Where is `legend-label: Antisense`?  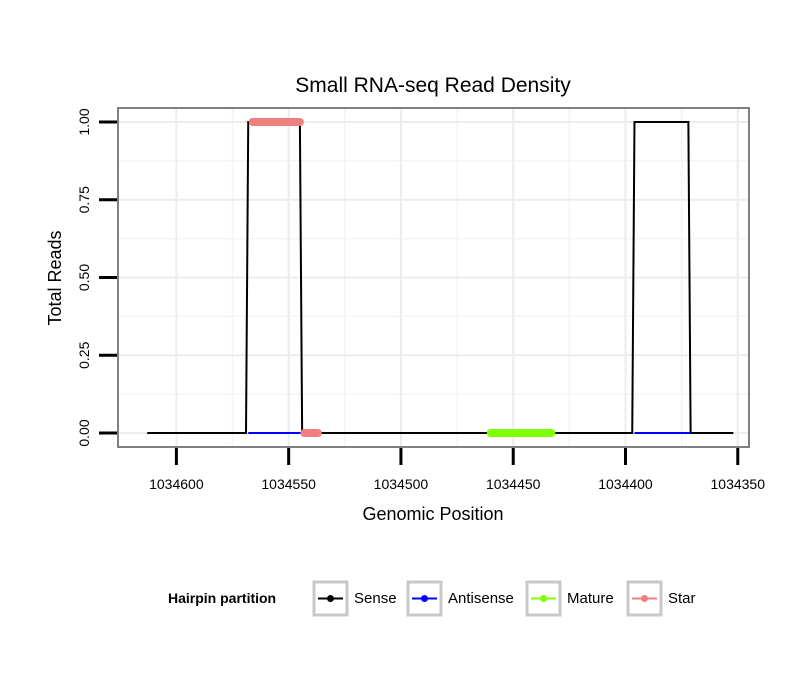
legend-label: Antisense is located at coordinates (481, 598).